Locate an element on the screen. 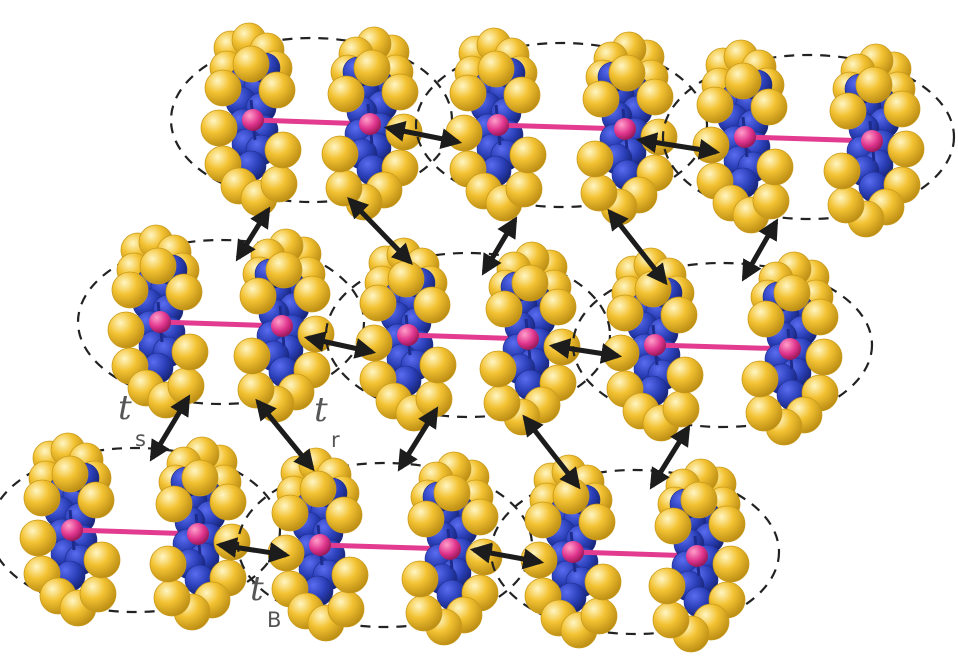  label-ts: t s is located at coordinates (132, 419).